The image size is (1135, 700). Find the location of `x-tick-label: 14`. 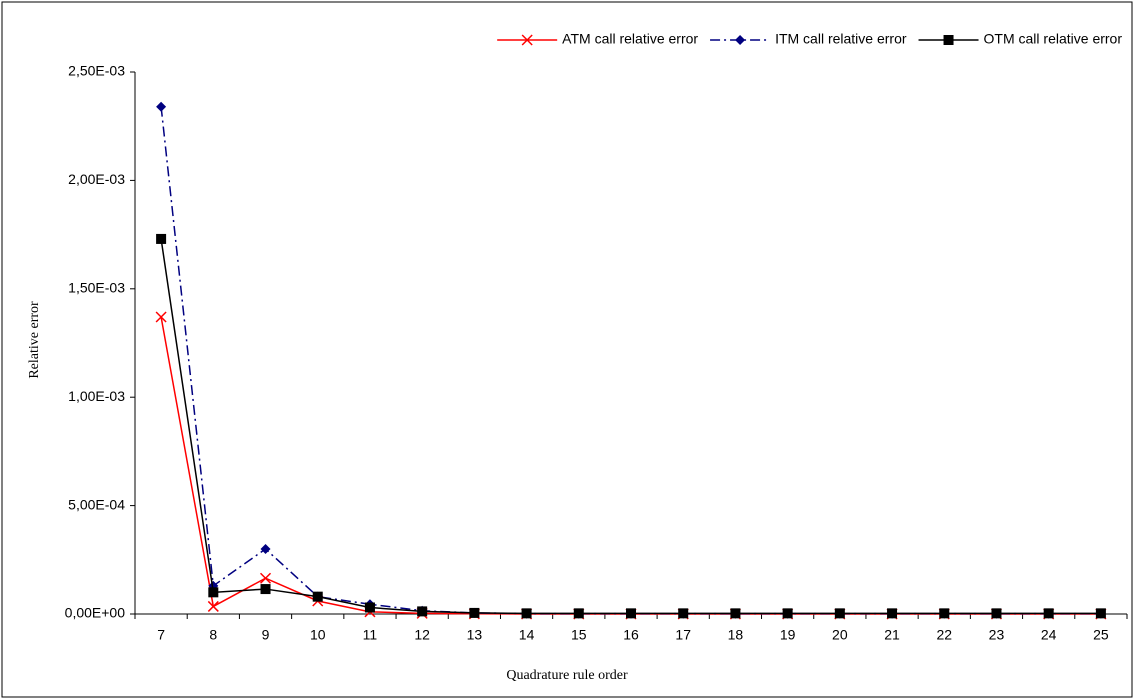

x-tick-label: 14 is located at coordinates (527, 635).